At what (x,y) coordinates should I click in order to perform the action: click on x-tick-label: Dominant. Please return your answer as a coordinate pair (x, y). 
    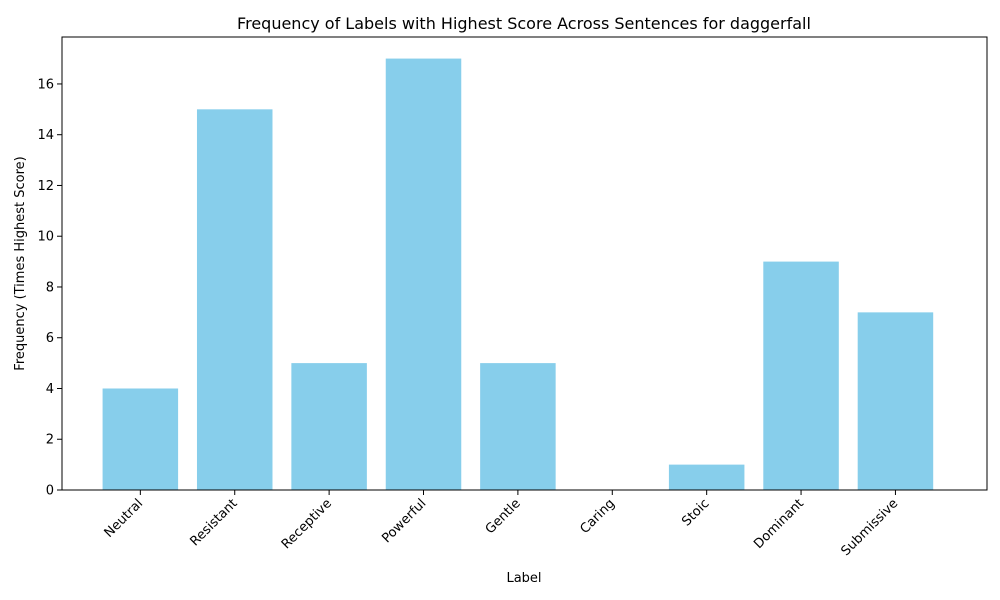
    Looking at the image, I should click on (779, 524).